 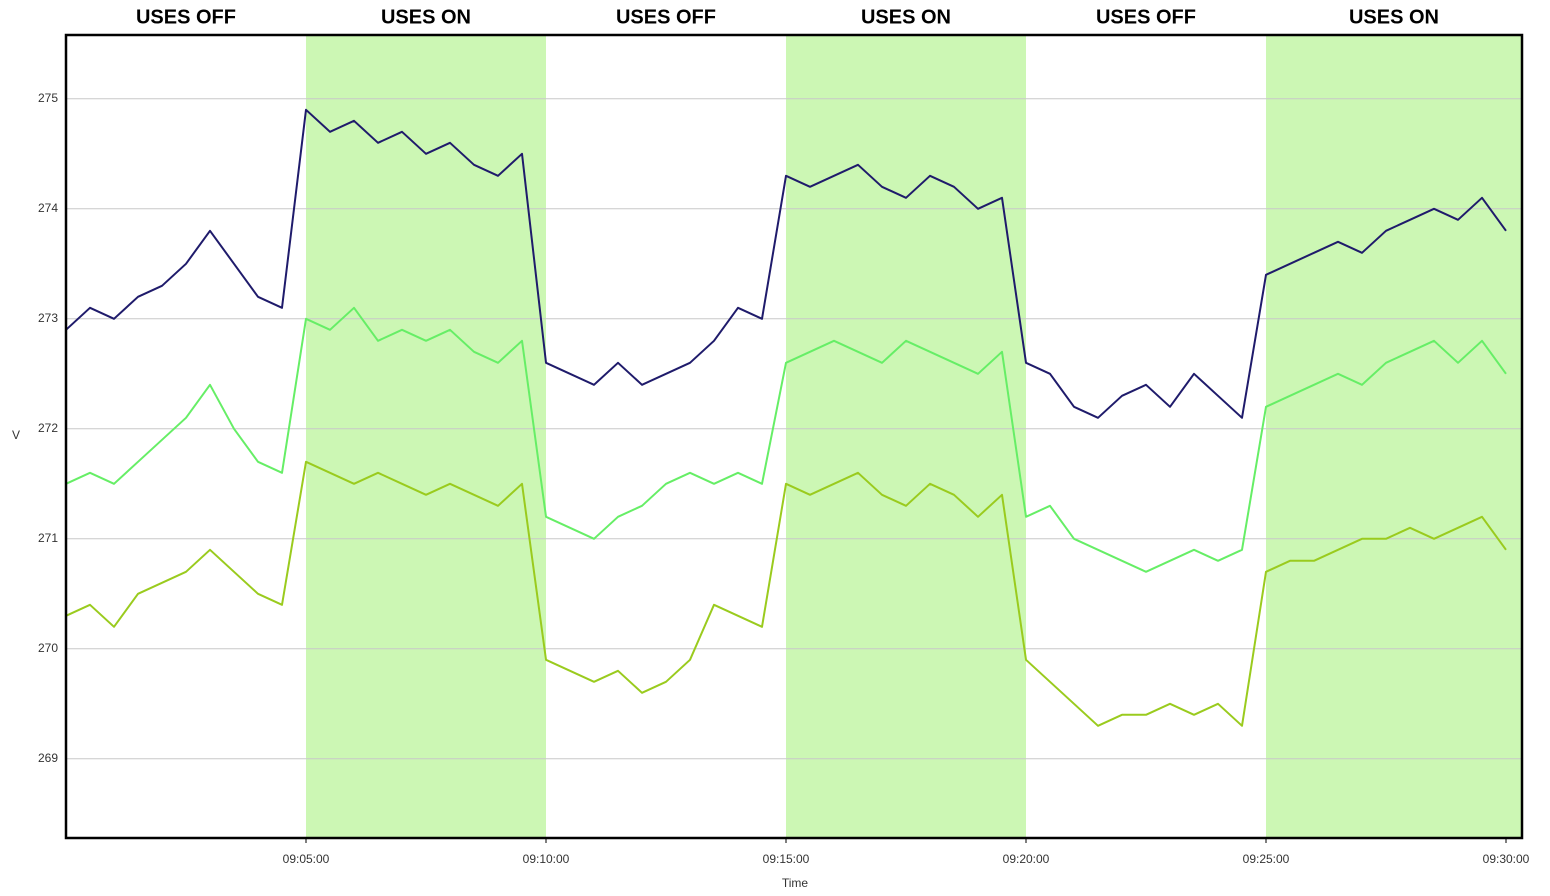 I want to click on x-tick-label: 09:05:00, so click(x=306, y=859).